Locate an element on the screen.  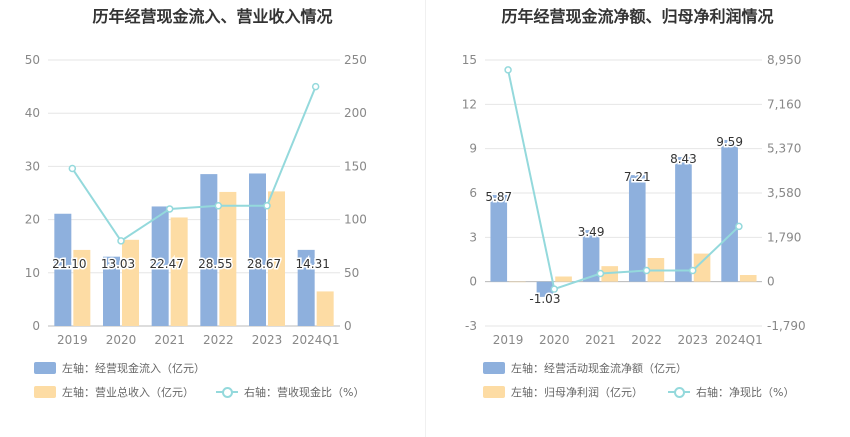
y-tick-label-right: 5,370 is located at coordinates (784, 149).